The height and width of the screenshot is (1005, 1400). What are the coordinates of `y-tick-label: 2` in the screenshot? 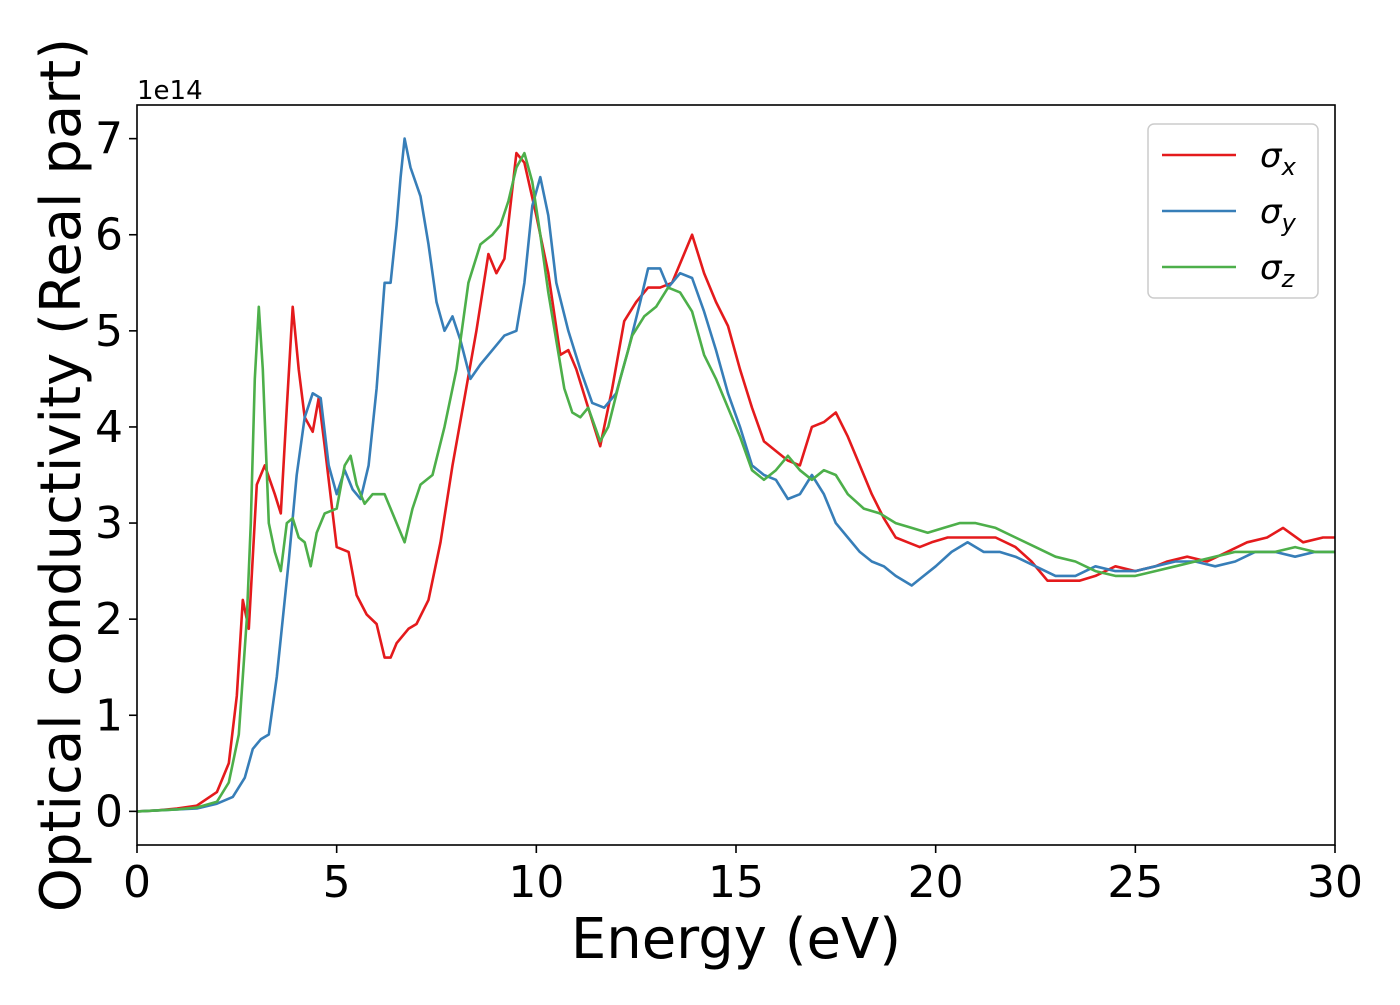 It's located at (109, 619).